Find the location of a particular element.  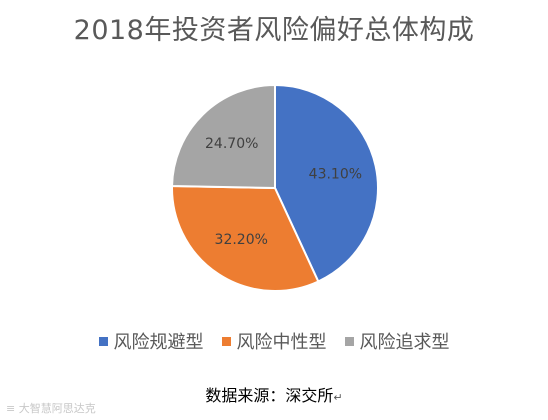

data-label-1: 43.10% is located at coordinates (335, 175).